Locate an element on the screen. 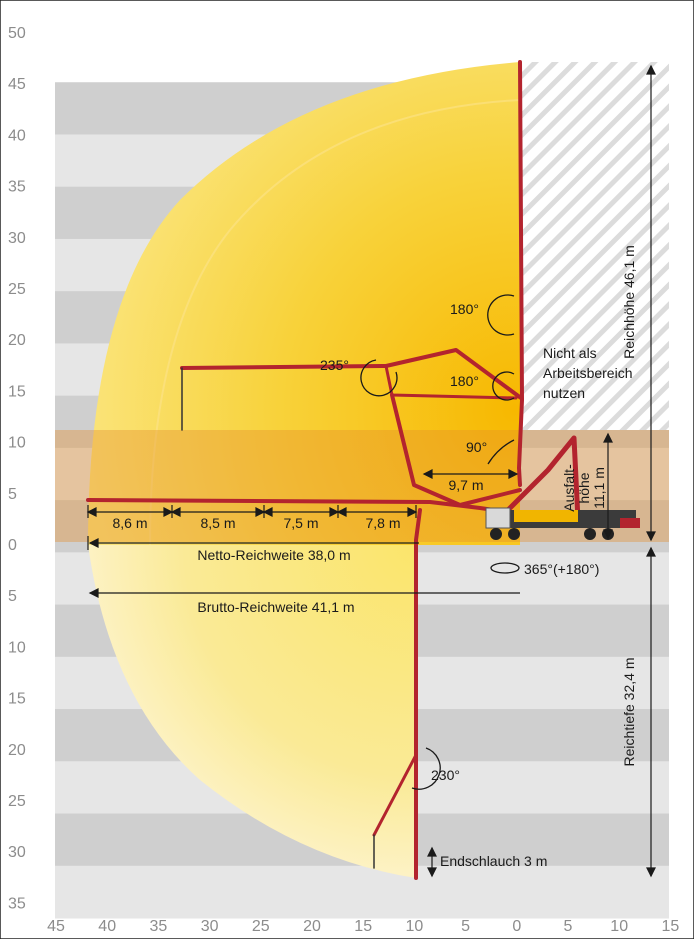 This screenshot has width=694, height=939. boom-vertical-down is located at coordinates (418, 694).